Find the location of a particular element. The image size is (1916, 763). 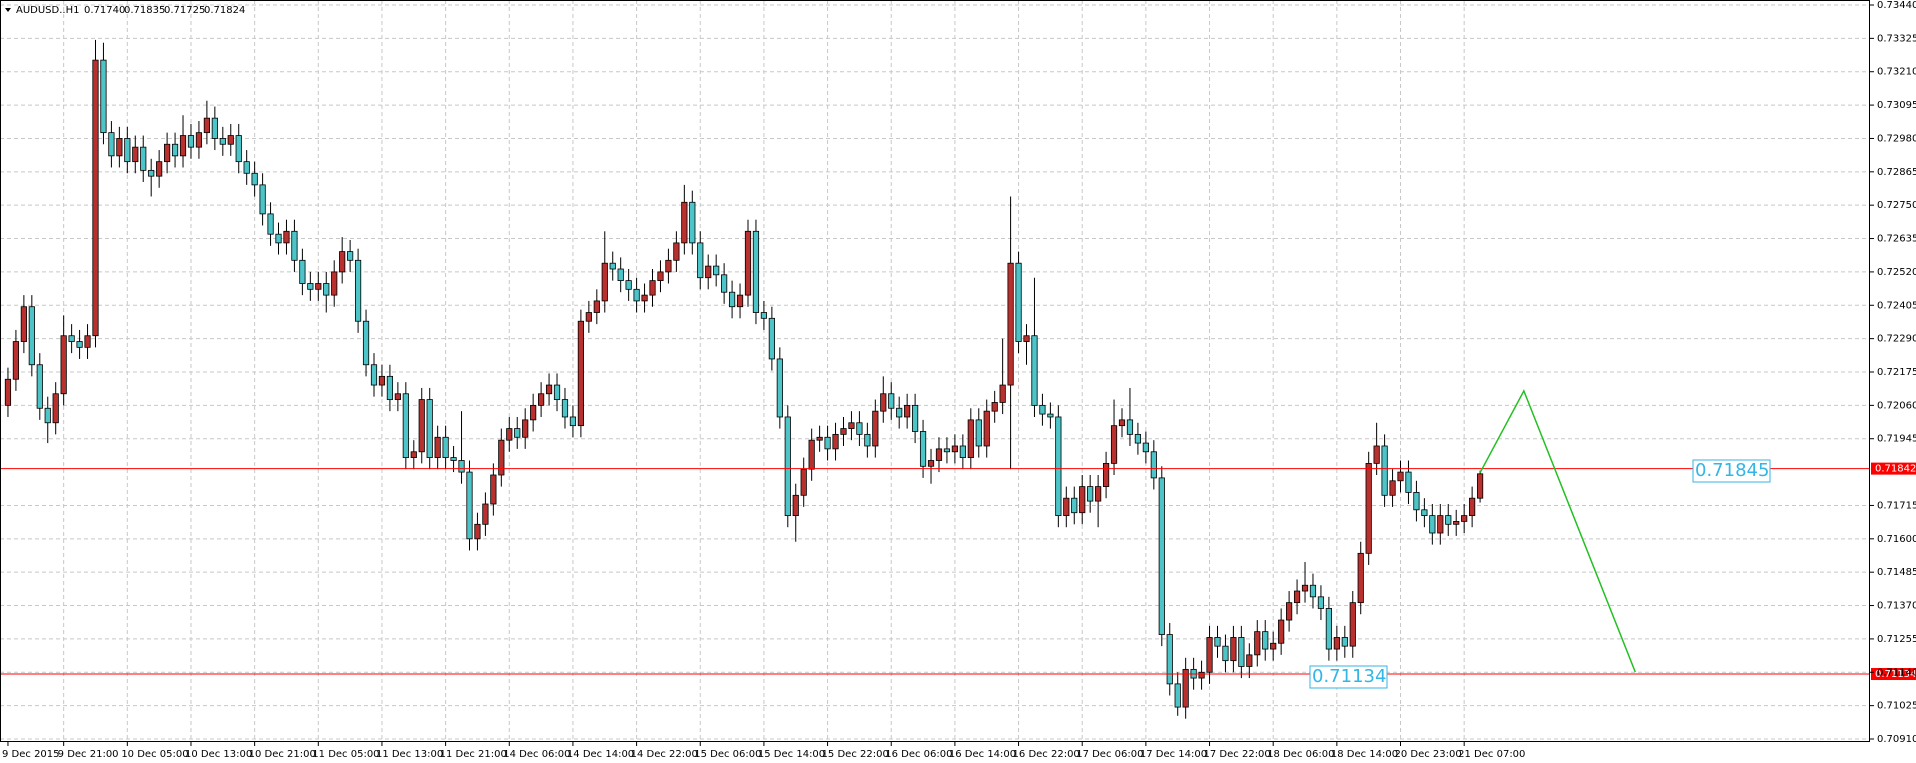

x-tick-label: 11 Dec 21:00 is located at coordinates (473, 754).